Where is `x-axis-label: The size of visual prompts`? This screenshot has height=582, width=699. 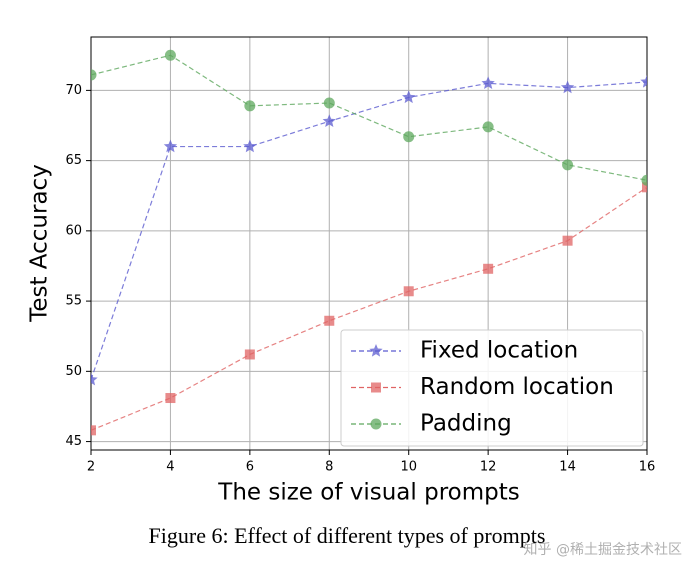 x-axis-label: The size of visual prompts is located at coordinates (368, 493).